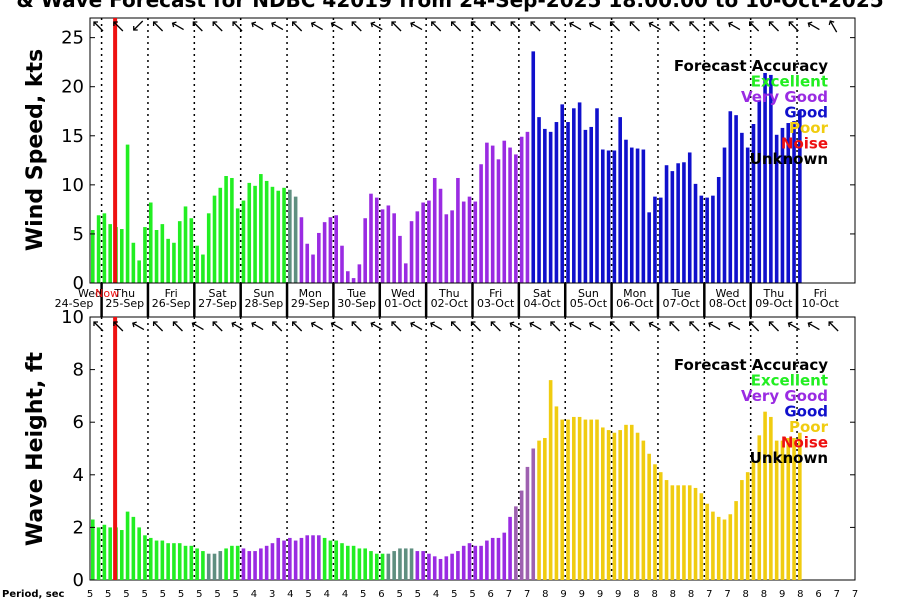 The height and width of the screenshot is (600, 900). I want to click on period-value: 4, so click(345, 594).